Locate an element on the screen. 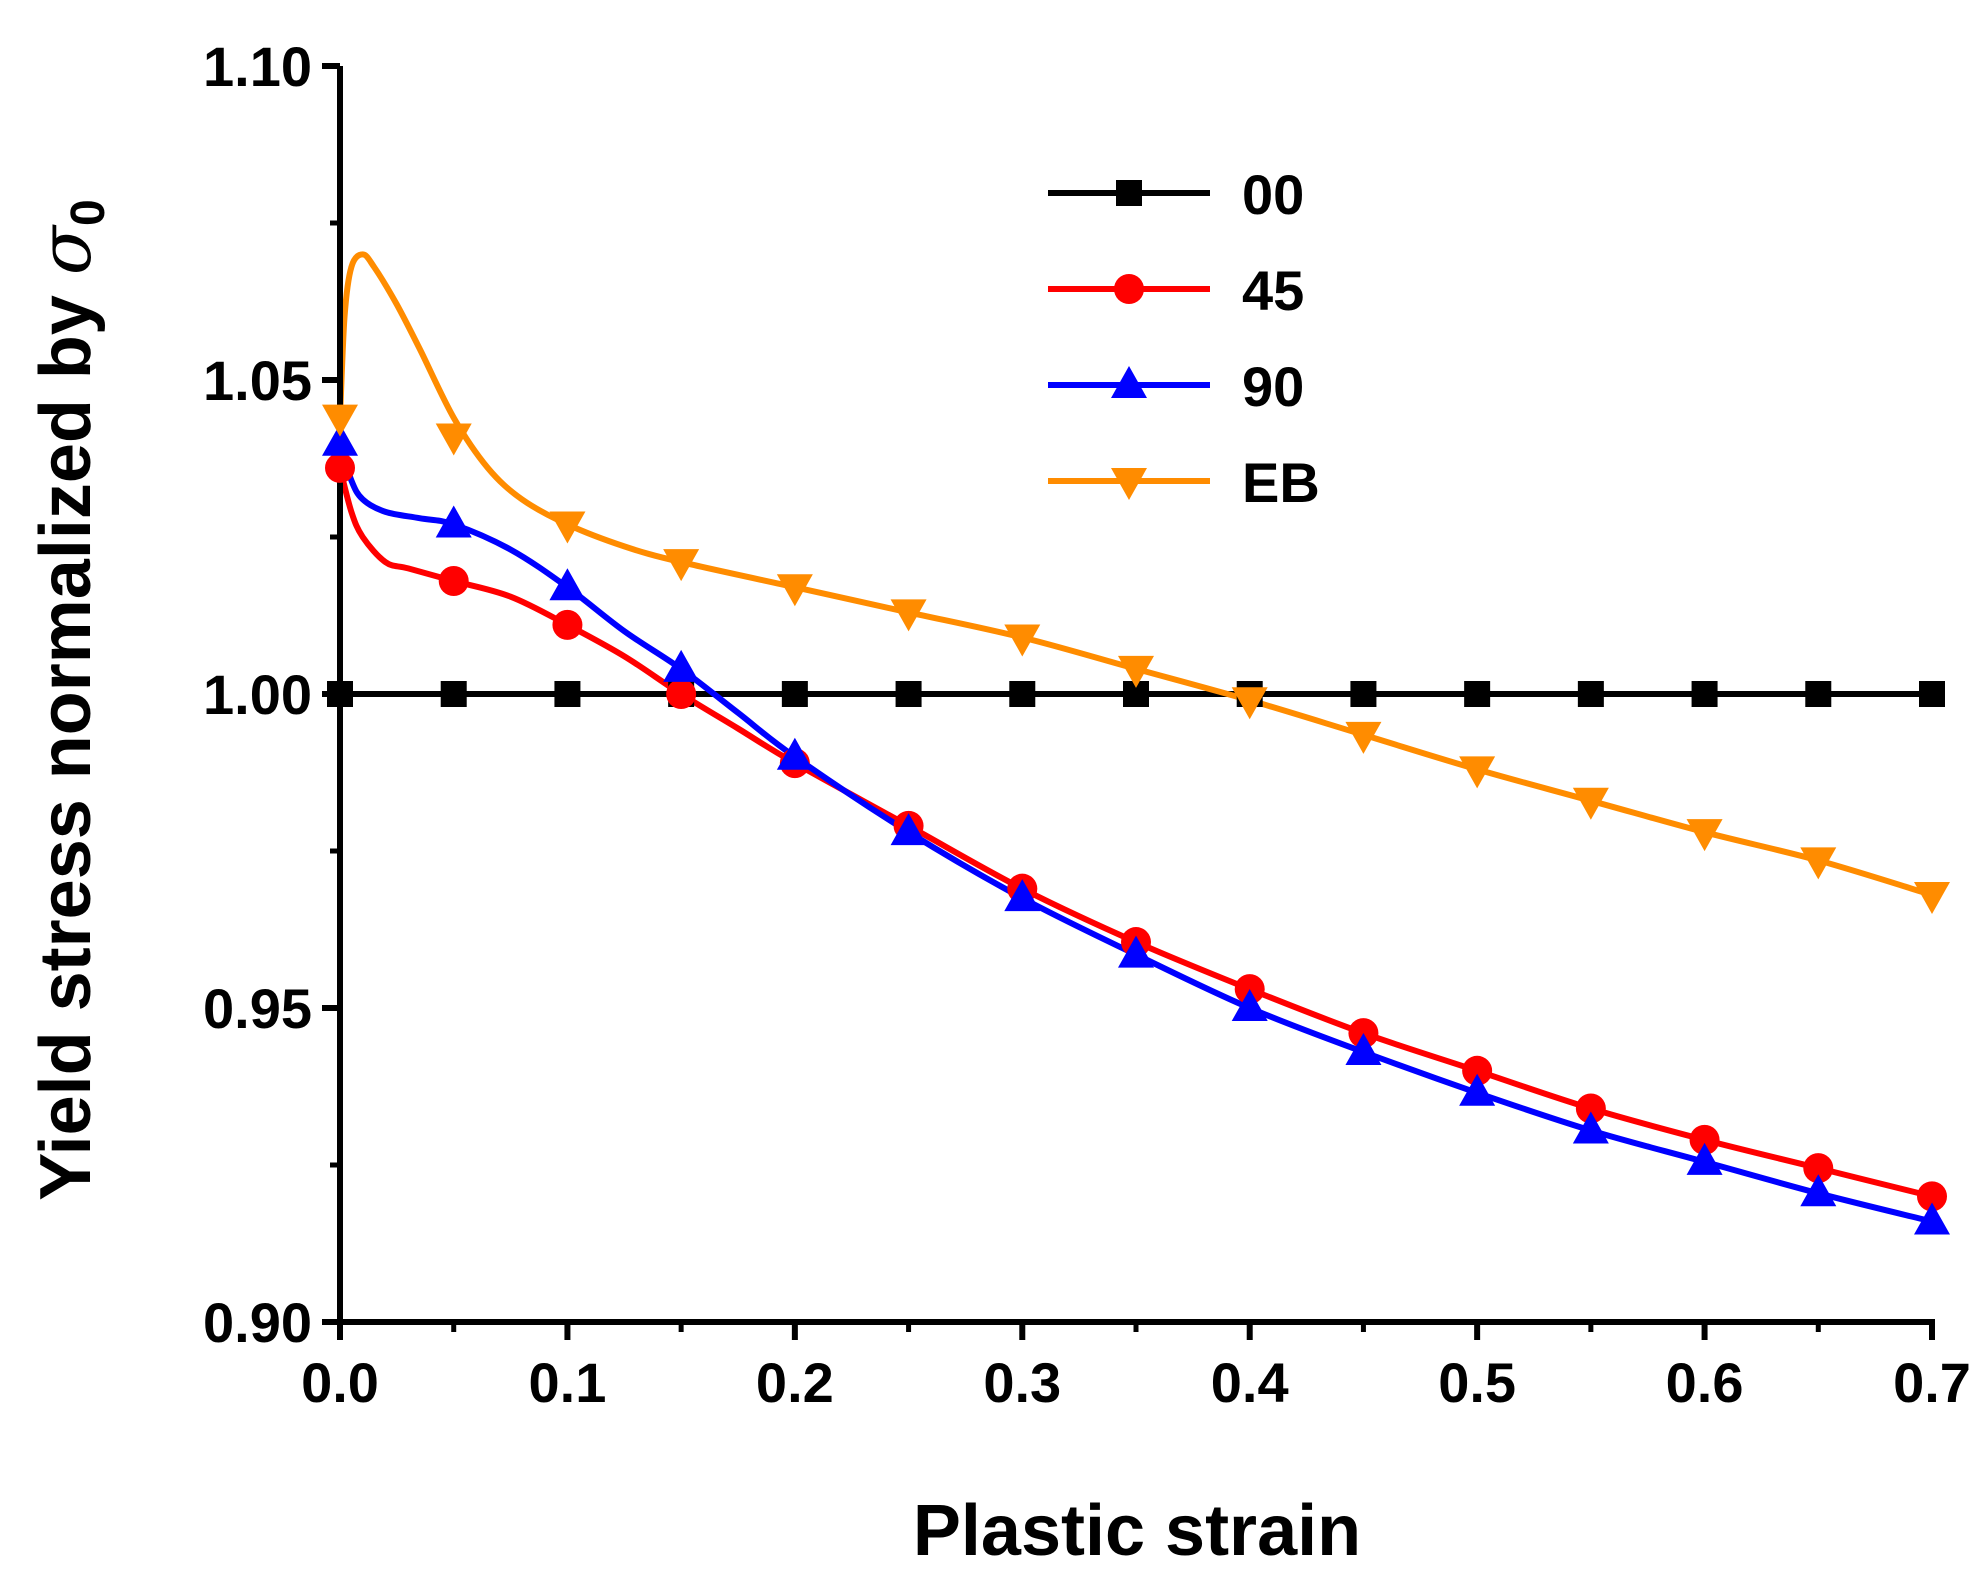 The width and height of the screenshot is (1986, 1571). y-ticks: 0.90 0.95 1.00 1.05 1.10 is located at coordinates (271, 694).